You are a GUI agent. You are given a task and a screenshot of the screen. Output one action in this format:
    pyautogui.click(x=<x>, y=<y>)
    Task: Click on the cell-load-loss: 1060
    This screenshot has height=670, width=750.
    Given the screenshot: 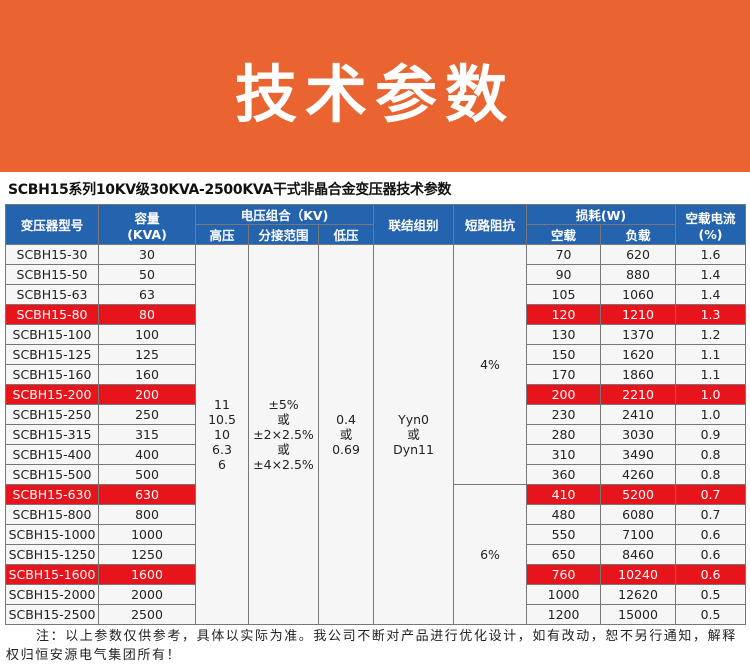 What is the action you would take?
    pyautogui.click(x=638, y=294)
    